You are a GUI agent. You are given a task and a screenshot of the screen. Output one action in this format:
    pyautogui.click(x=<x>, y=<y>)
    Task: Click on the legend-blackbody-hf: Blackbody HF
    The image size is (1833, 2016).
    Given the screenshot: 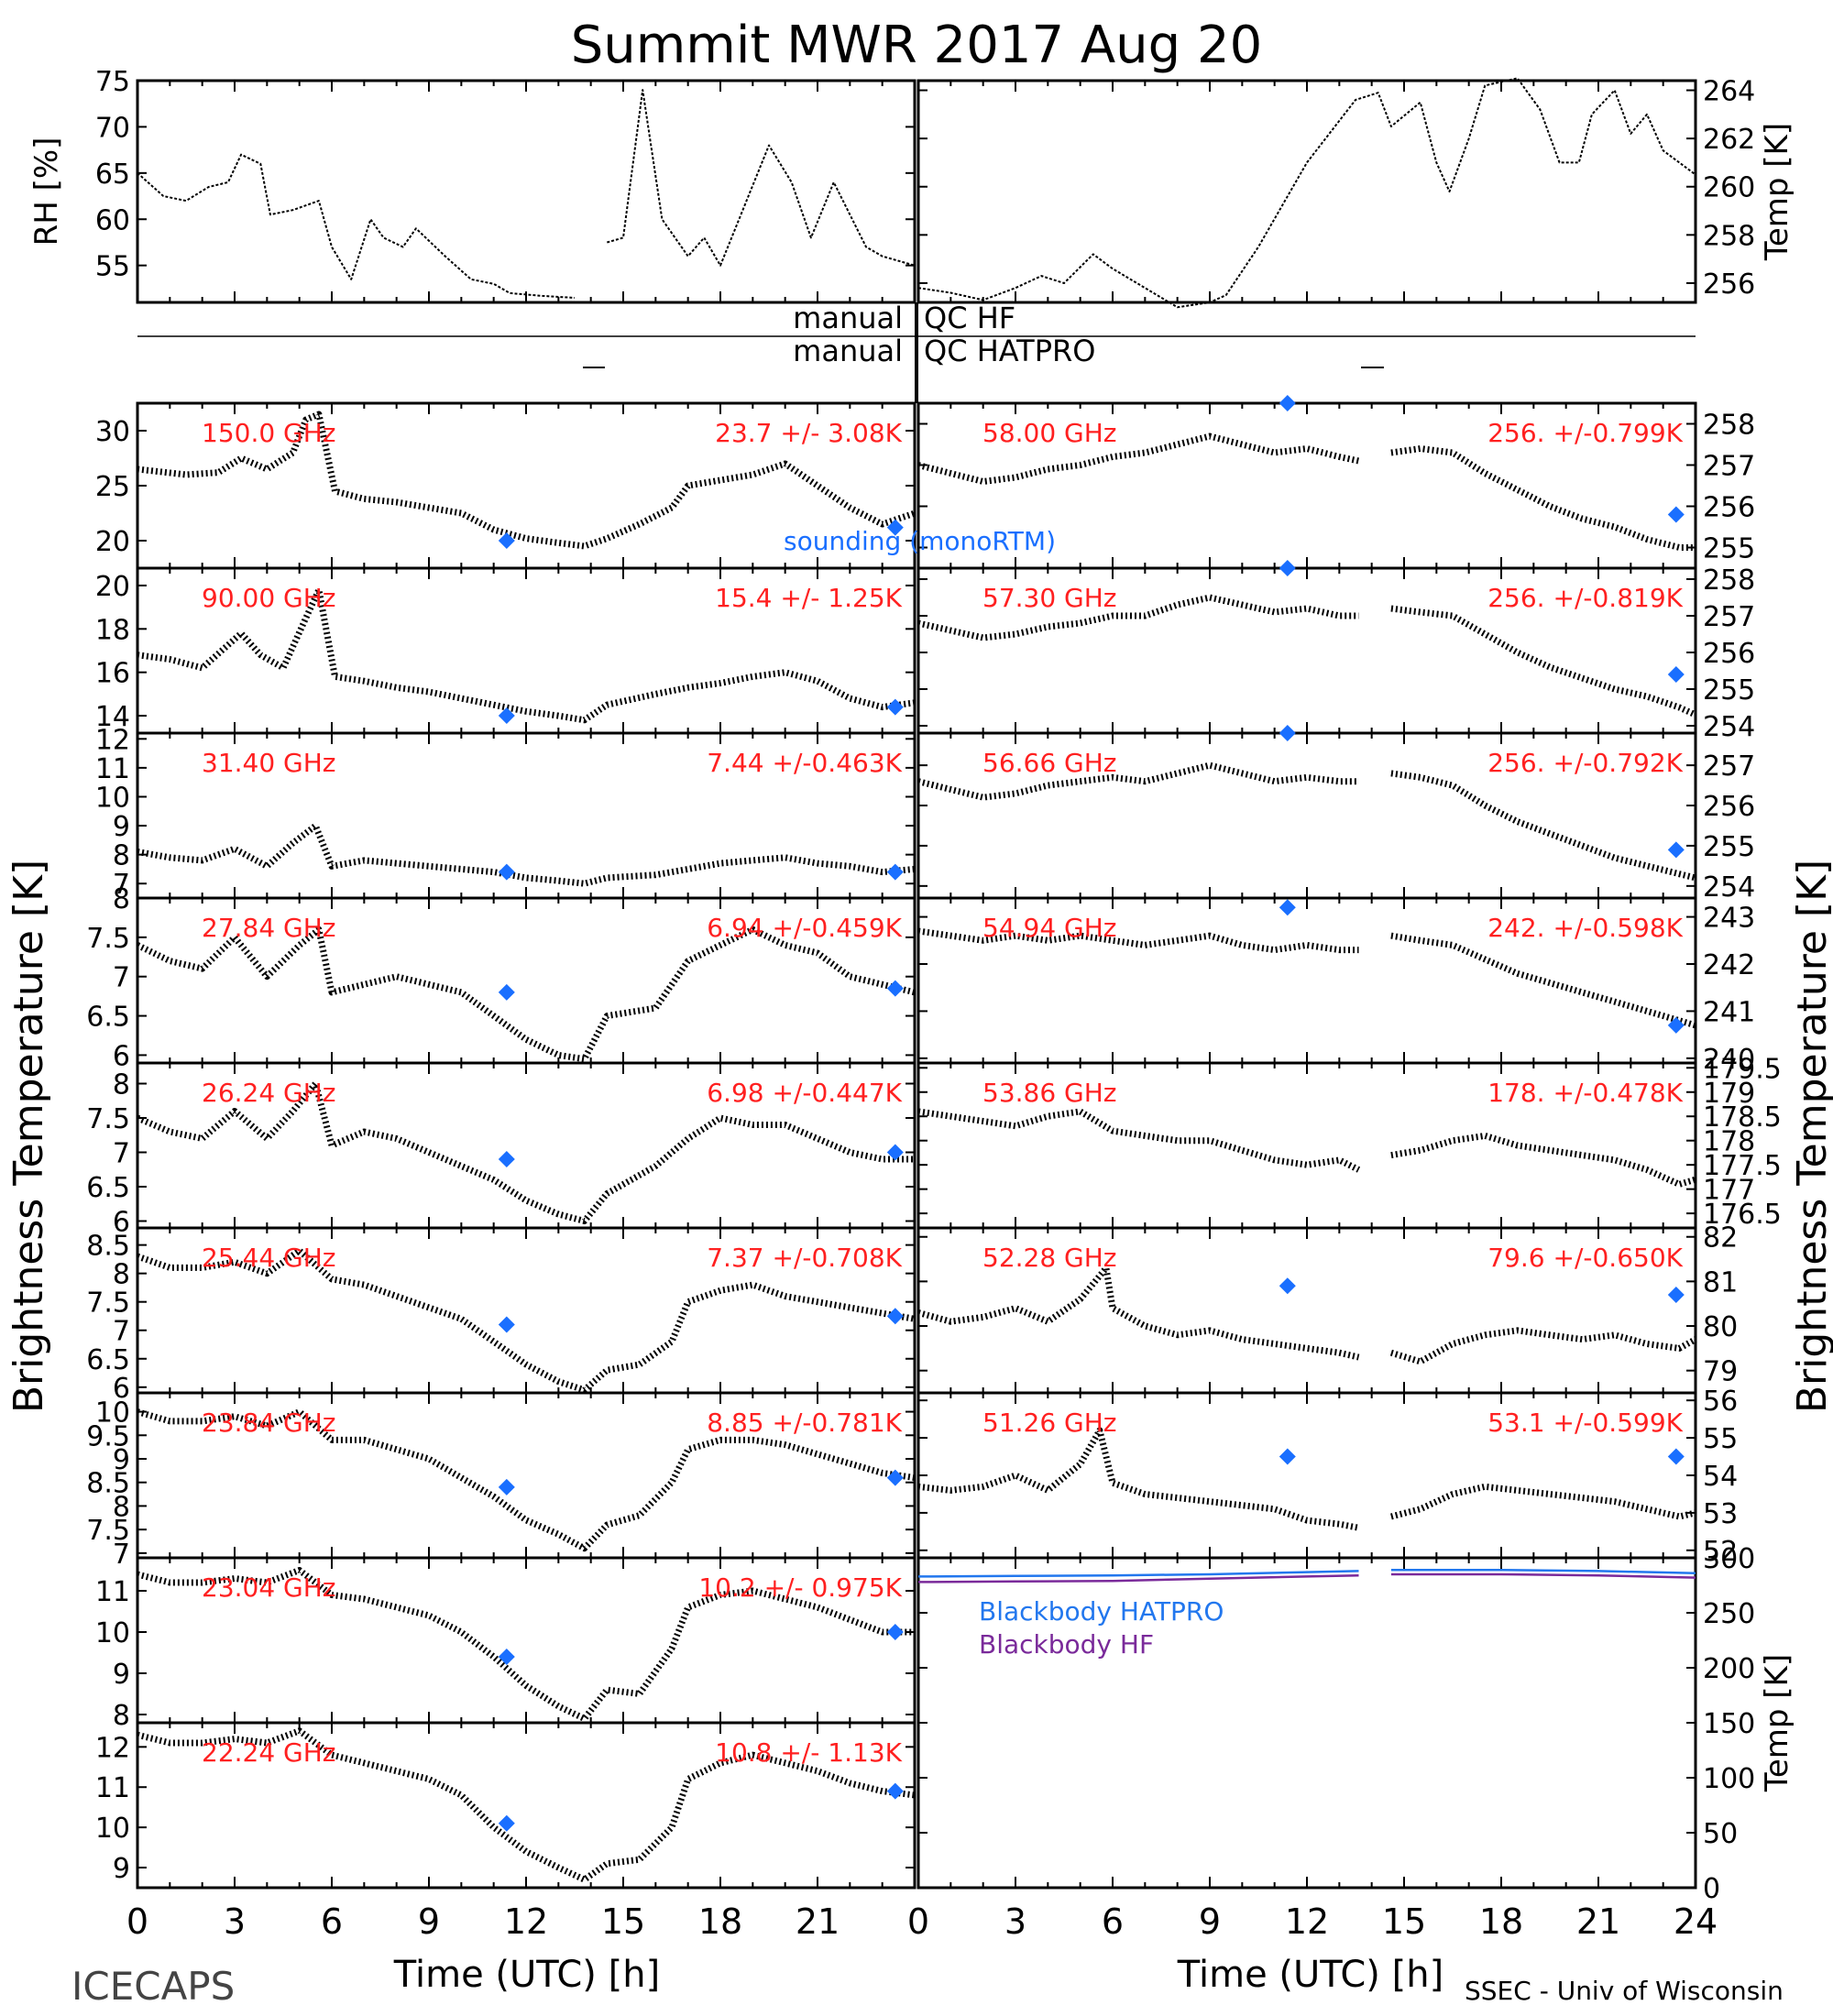 What is the action you would take?
    pyautogui.click(x=1066, y=1644)
    